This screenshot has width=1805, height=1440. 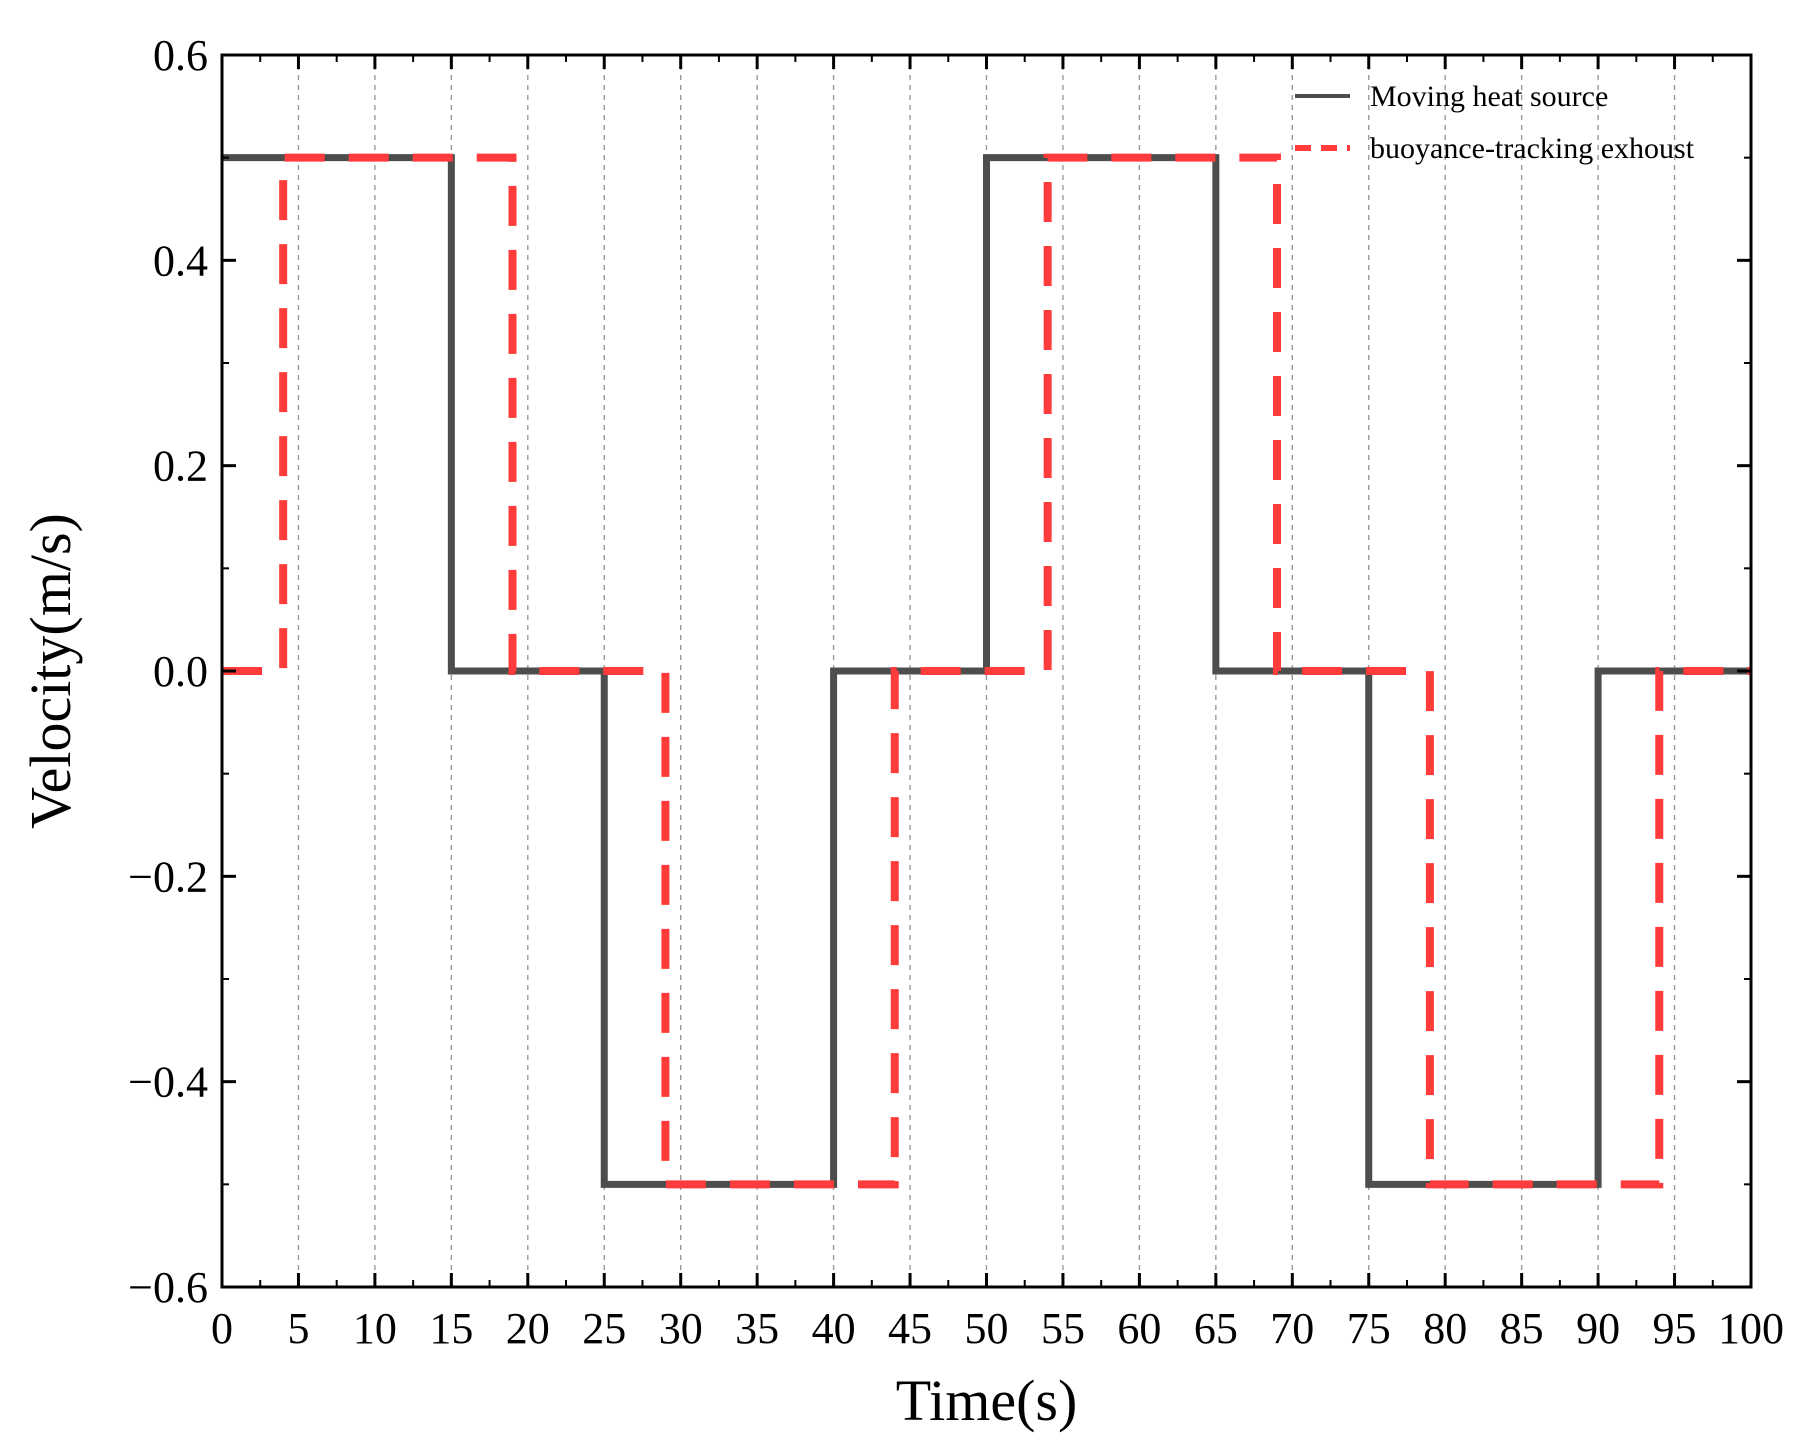 I want to click on y-tick-label: 0.2, so click(x=180, y=466).